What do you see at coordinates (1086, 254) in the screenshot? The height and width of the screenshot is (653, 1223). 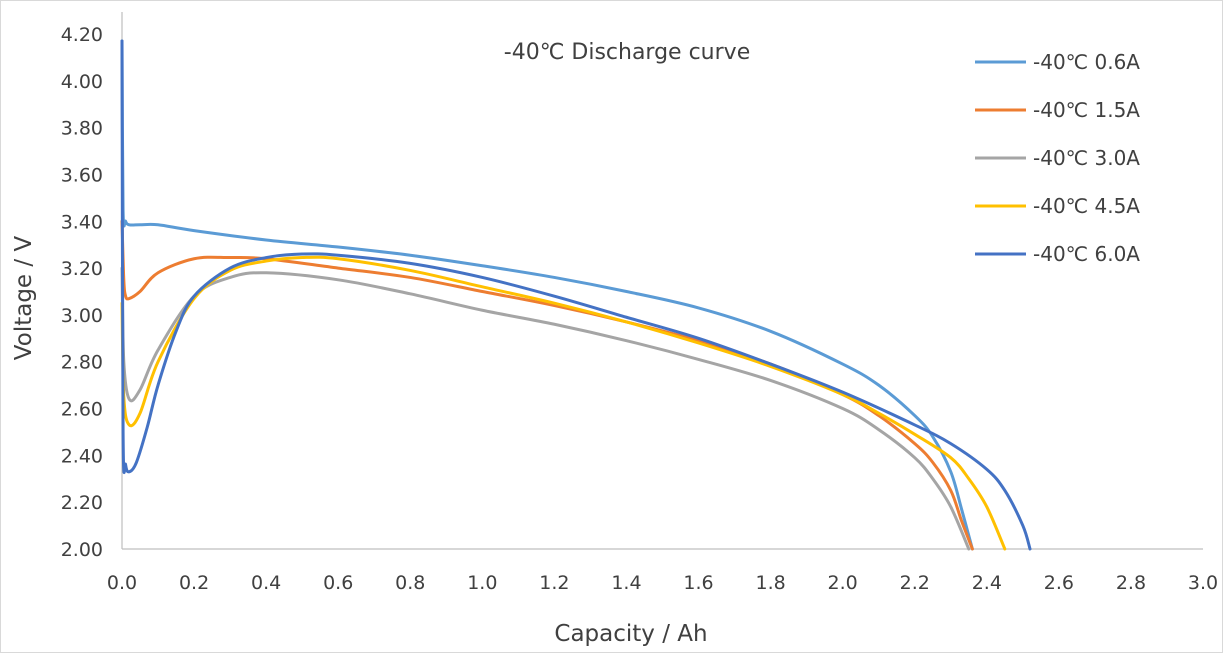 I see `legend-label-5: -40℃ 6.0A` at bounding box center [1086, 254].